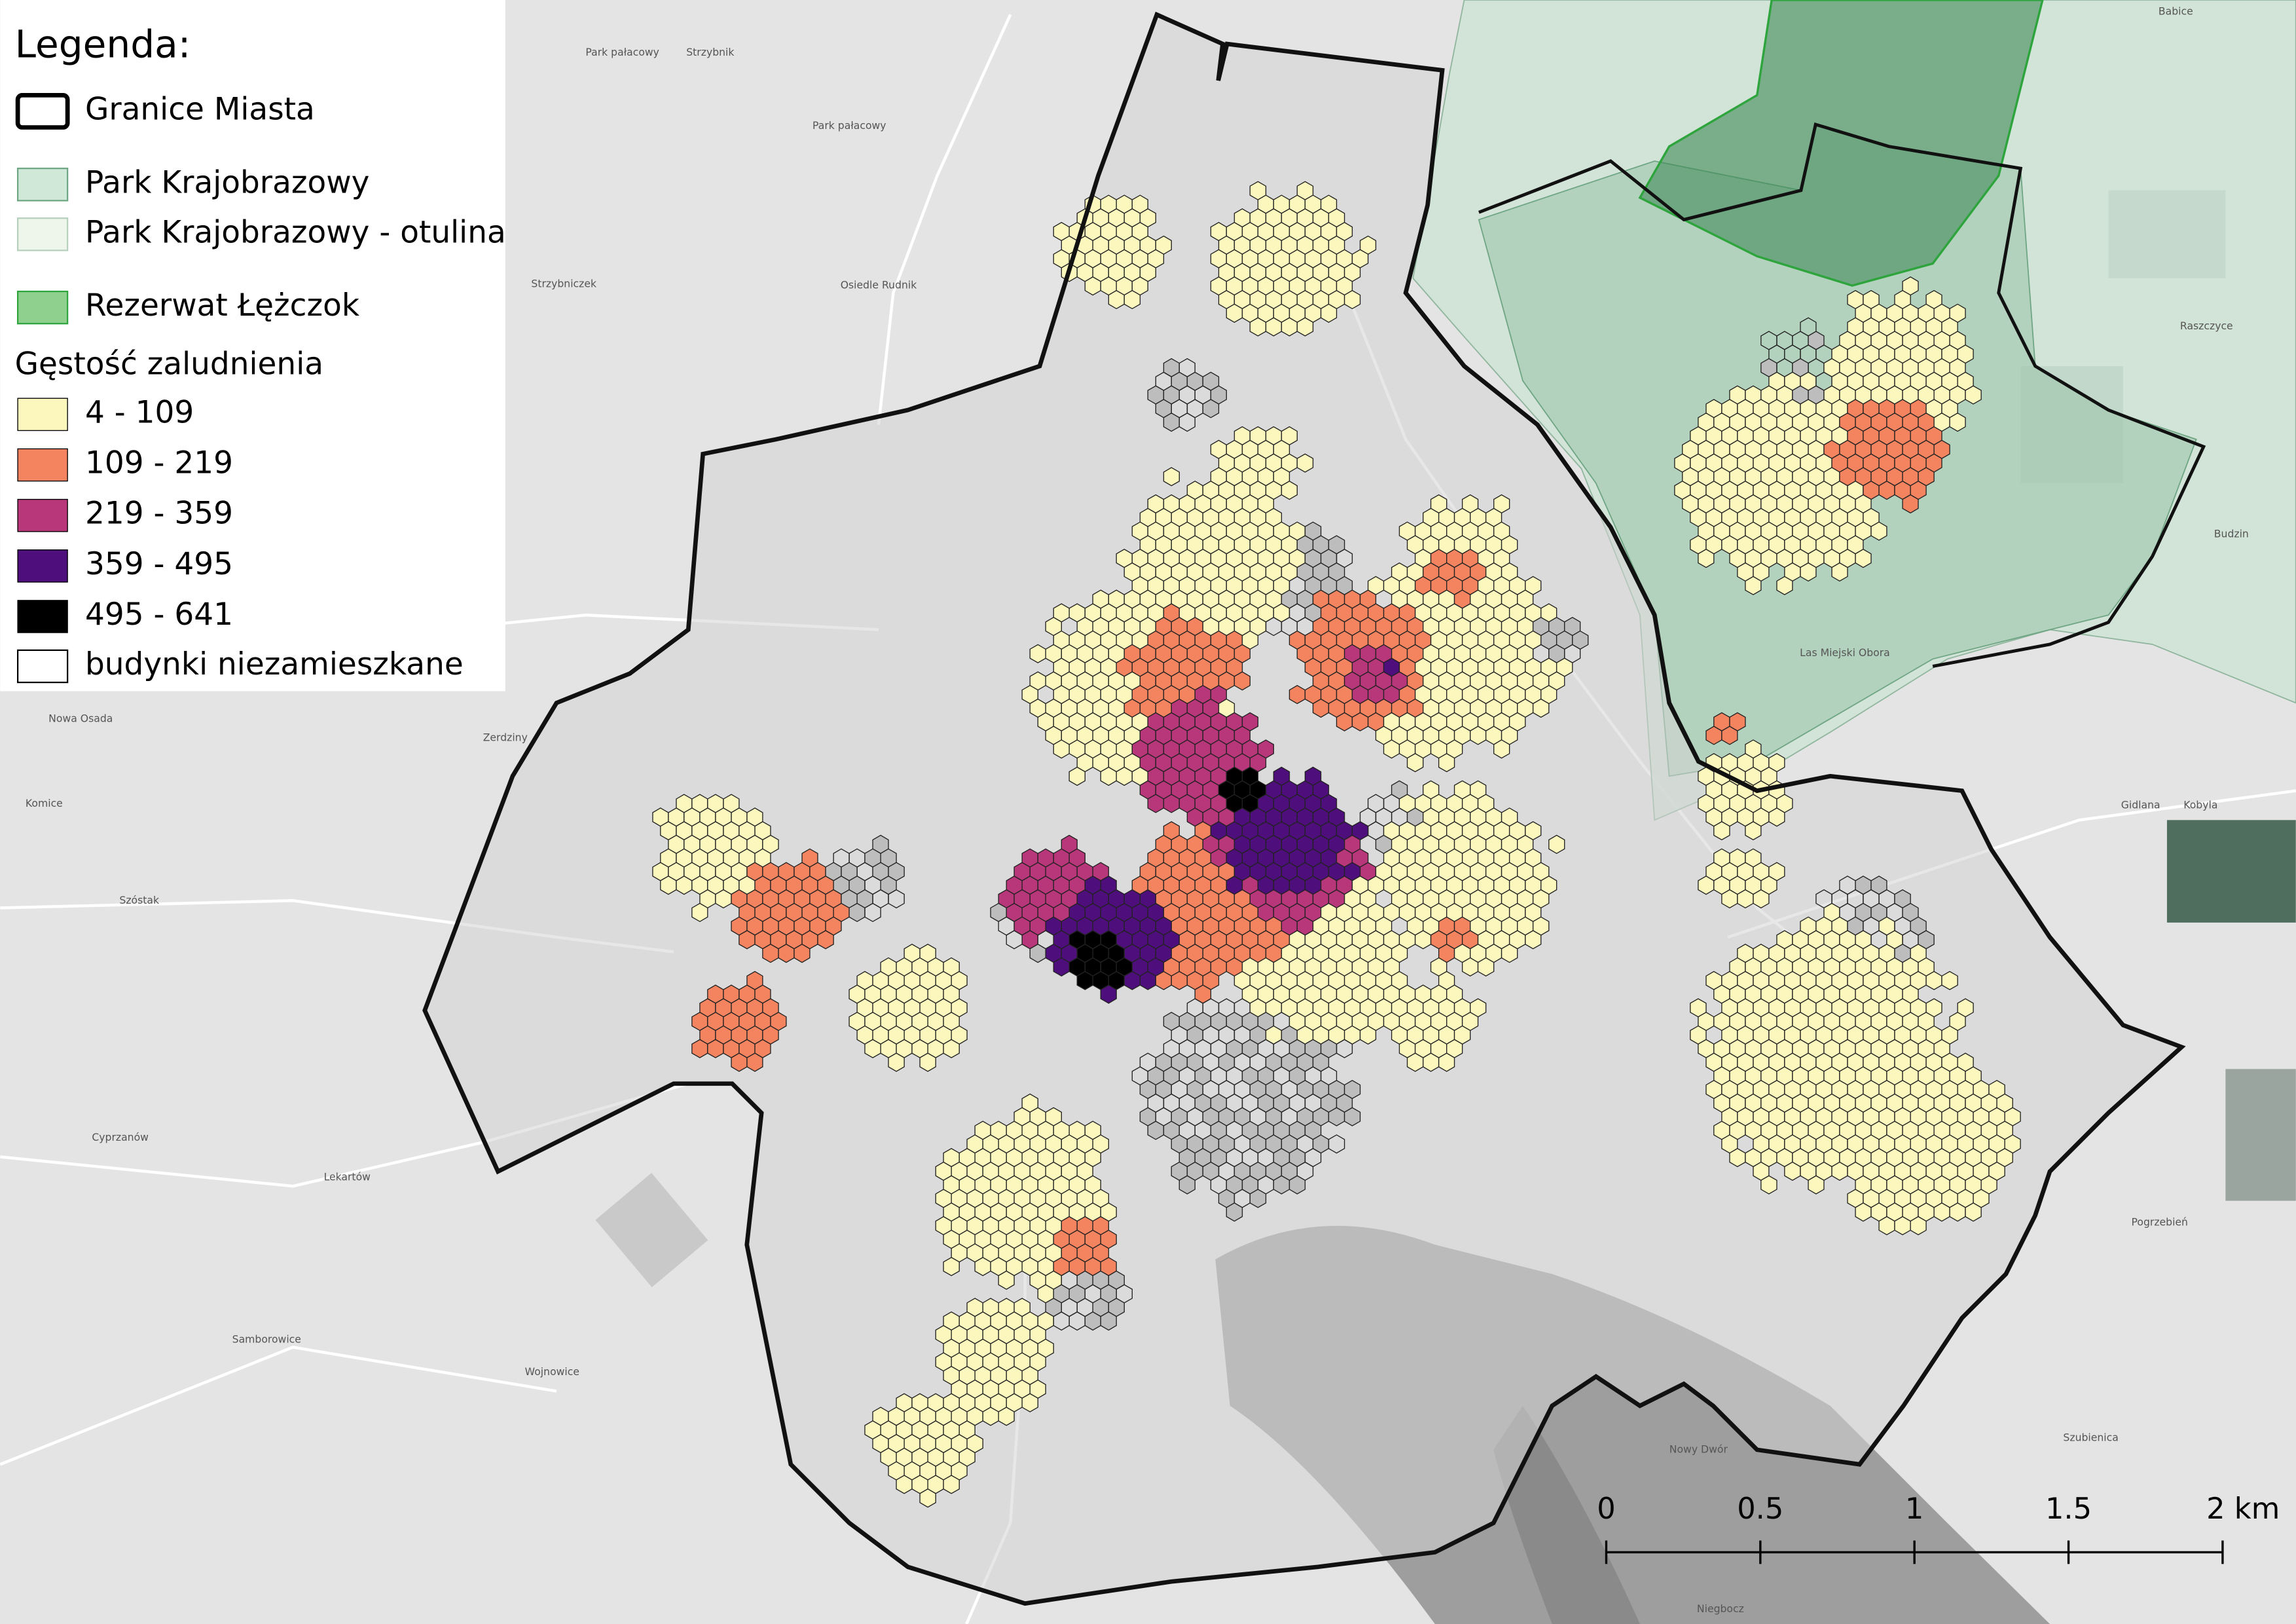  Describe the element at coordinates (1606, 1508) in the screenshot. I see `scale-label: 0` at that location.